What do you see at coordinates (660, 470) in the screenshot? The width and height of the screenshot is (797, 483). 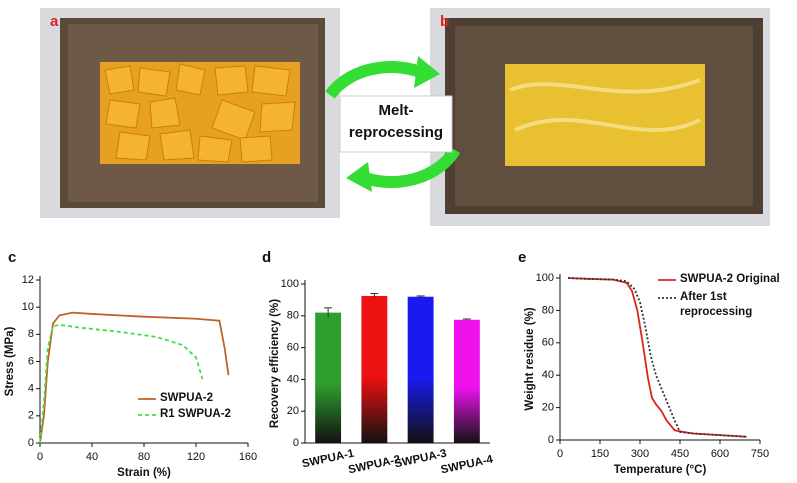 I see `x-axis-label: Temperature (°C)` at bounding box center [660, 470].